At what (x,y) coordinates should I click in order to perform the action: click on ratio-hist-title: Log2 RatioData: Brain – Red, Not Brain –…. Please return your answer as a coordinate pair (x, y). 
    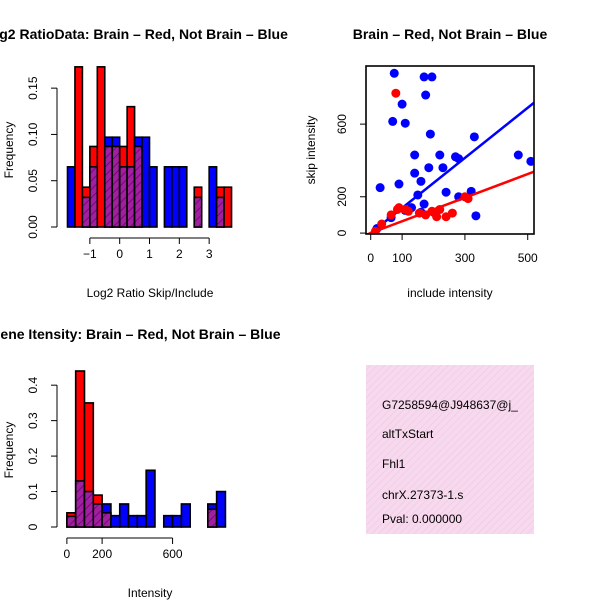
    Looking at the image, I should click on (144, 34).